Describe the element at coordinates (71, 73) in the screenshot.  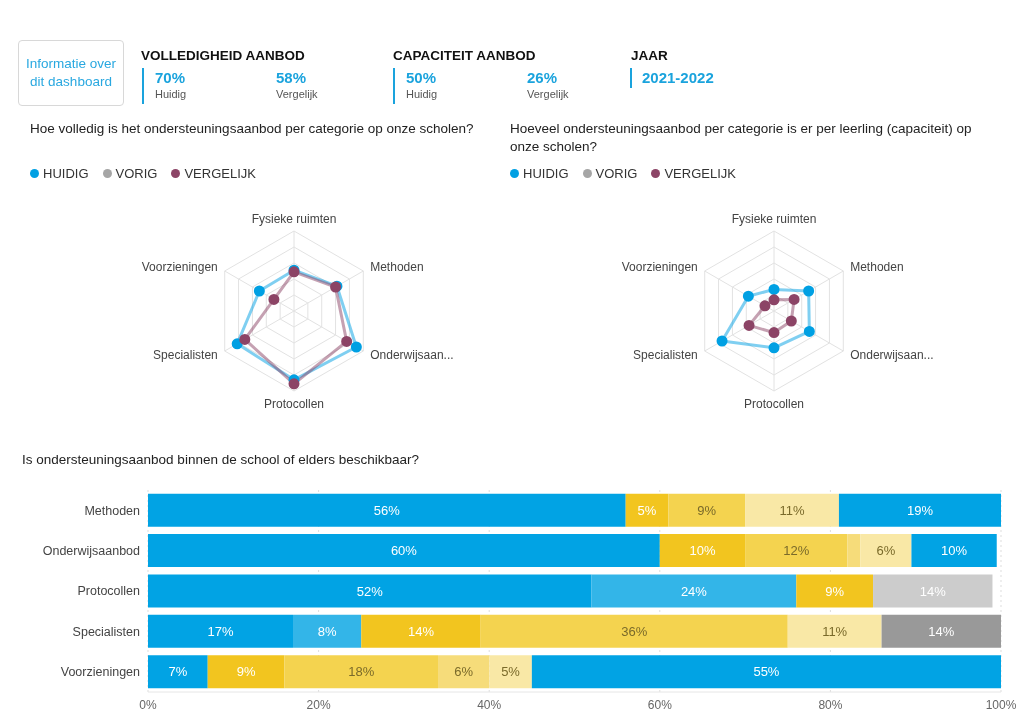
I see `text: Informatie over dit dashboard` at that location.